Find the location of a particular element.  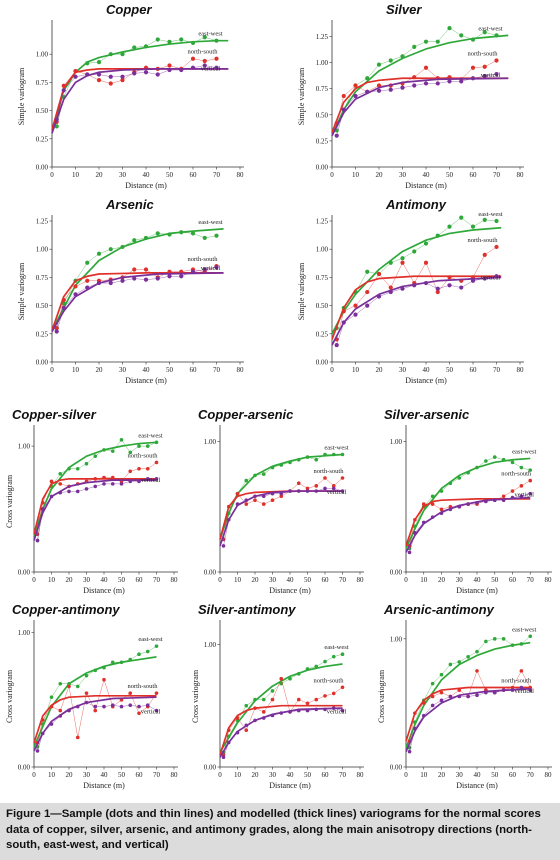

copper-silver-title: Copper-silver is located at coordinates (54, 414).